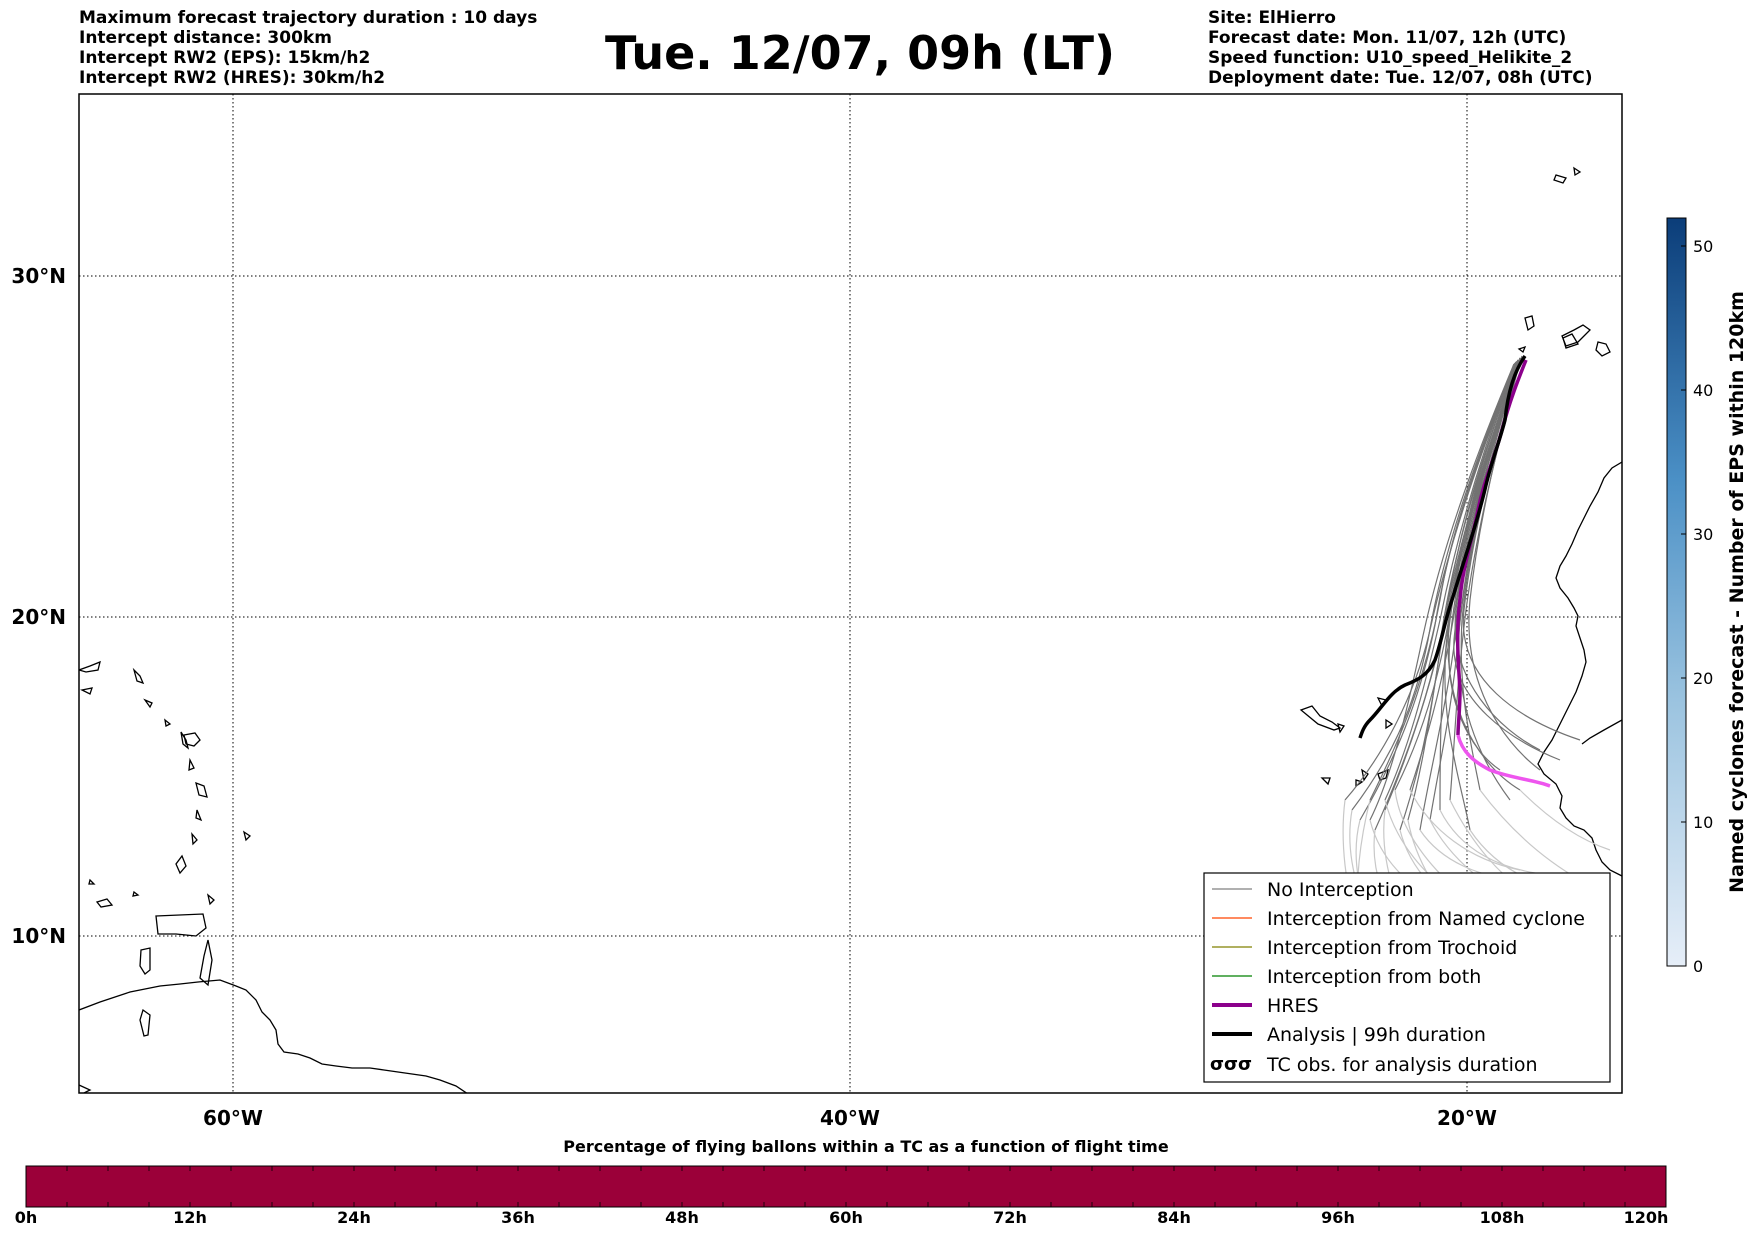  I want to click on tick-label-96h: 96h, so click(1338, 1217).